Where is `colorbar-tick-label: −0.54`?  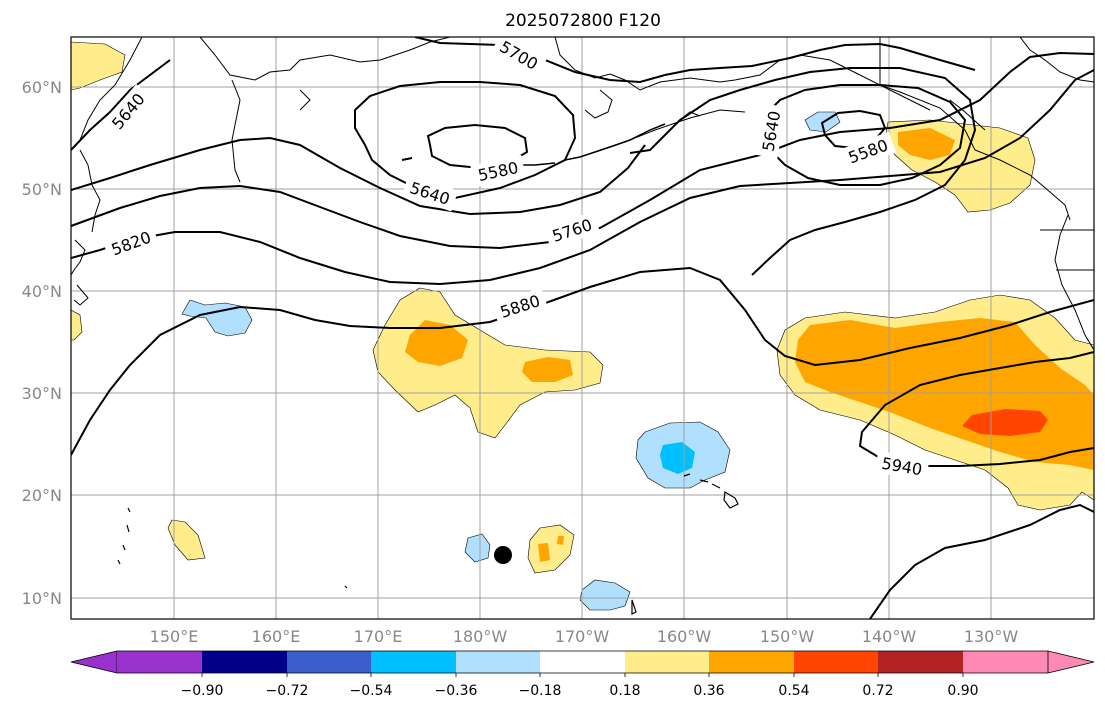 colorbar-tick-label: −0.54 is located at coordinates (371, 691).